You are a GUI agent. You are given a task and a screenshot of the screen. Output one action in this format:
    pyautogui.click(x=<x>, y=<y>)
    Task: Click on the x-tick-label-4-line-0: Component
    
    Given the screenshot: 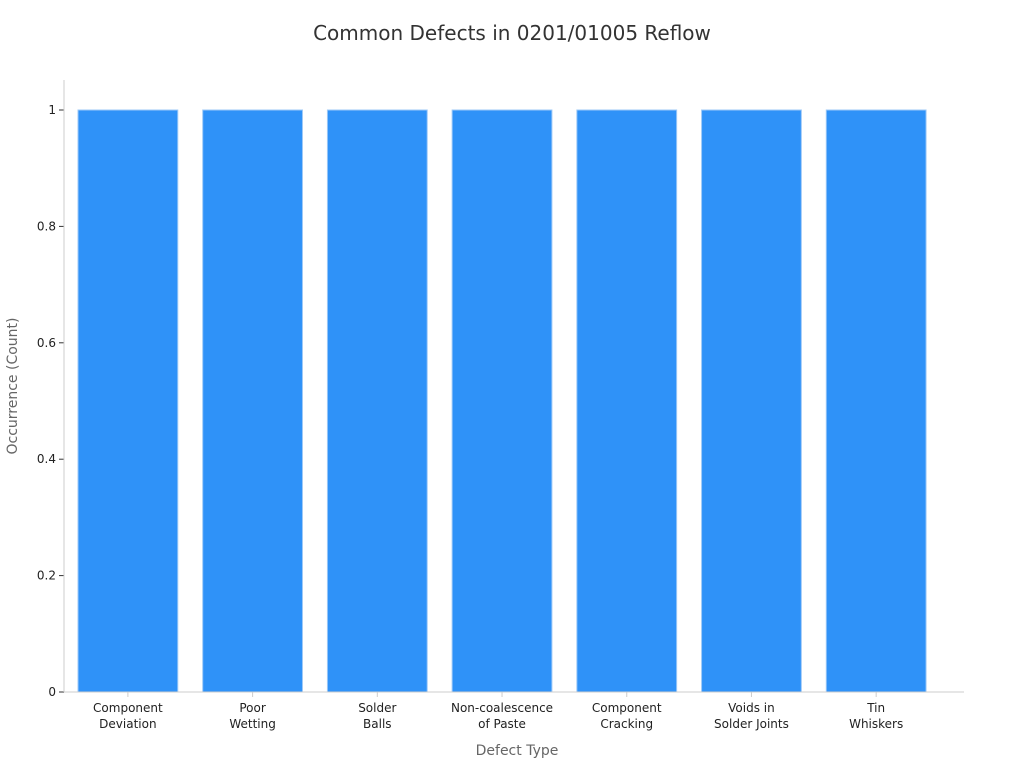 What is the action you would take?
    pyautogui.click(x=627, y=708)
    